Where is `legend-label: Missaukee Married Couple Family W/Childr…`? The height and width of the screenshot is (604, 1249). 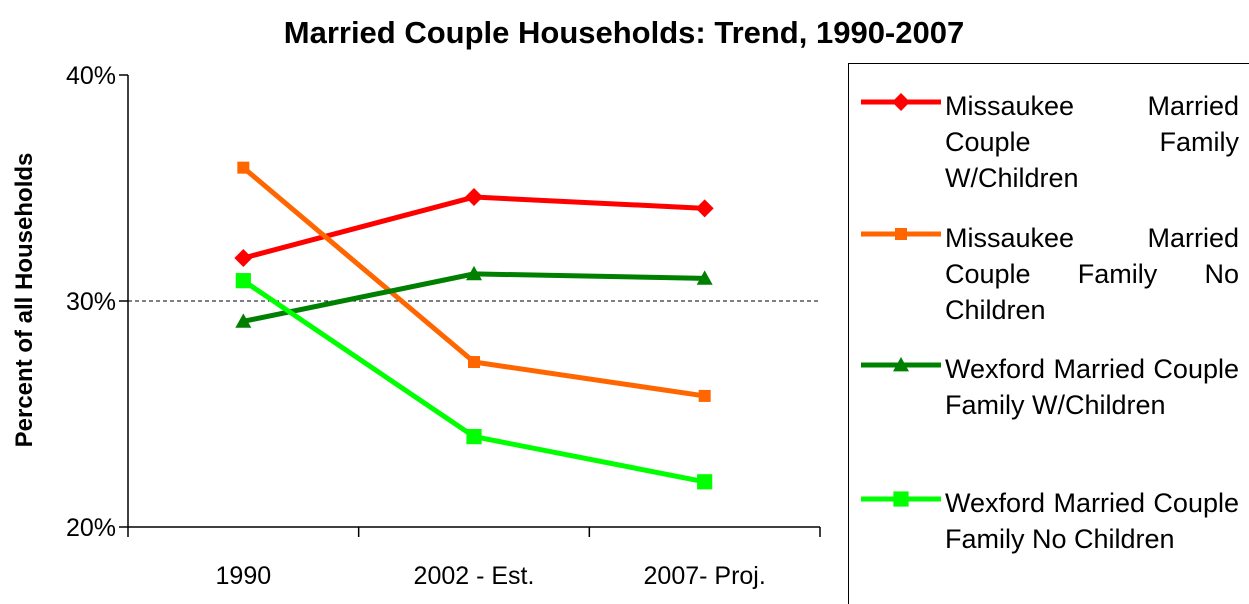 legend-label: Missaukee Married Couple Family W/Childr… is located at coordinates (1092, 142).